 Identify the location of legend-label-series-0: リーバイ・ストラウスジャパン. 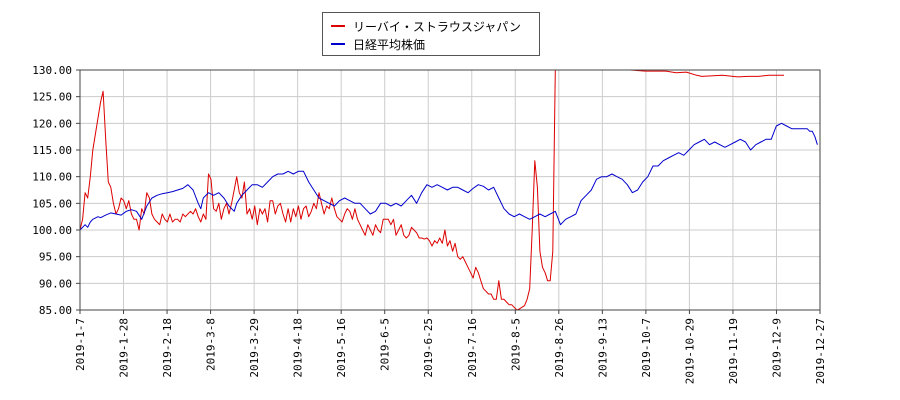
(437, 26).